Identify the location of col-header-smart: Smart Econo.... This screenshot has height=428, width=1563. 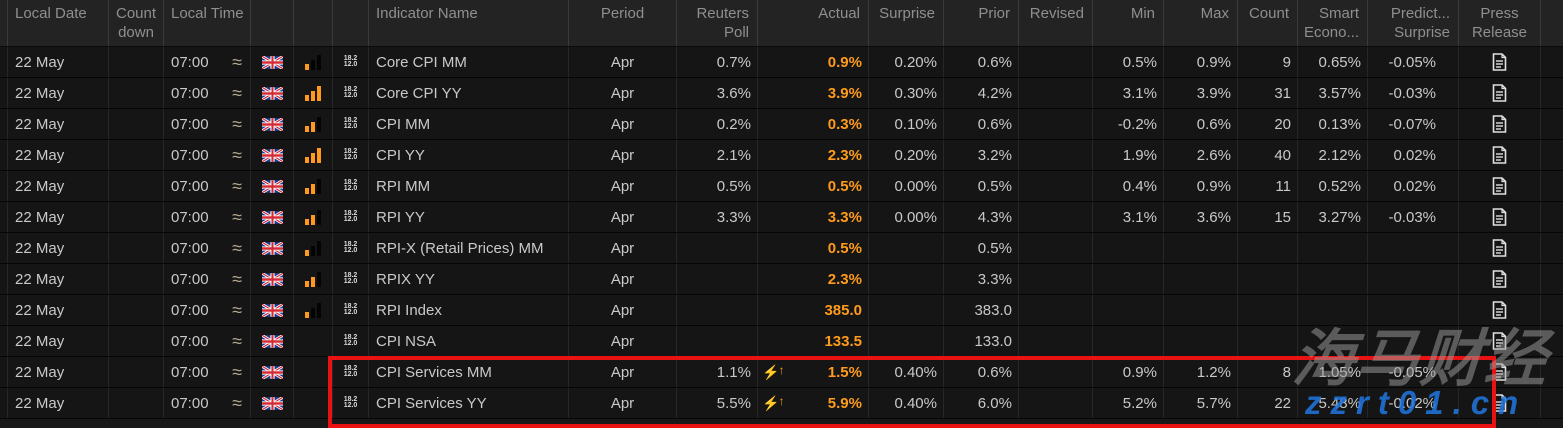
(1332, 23).